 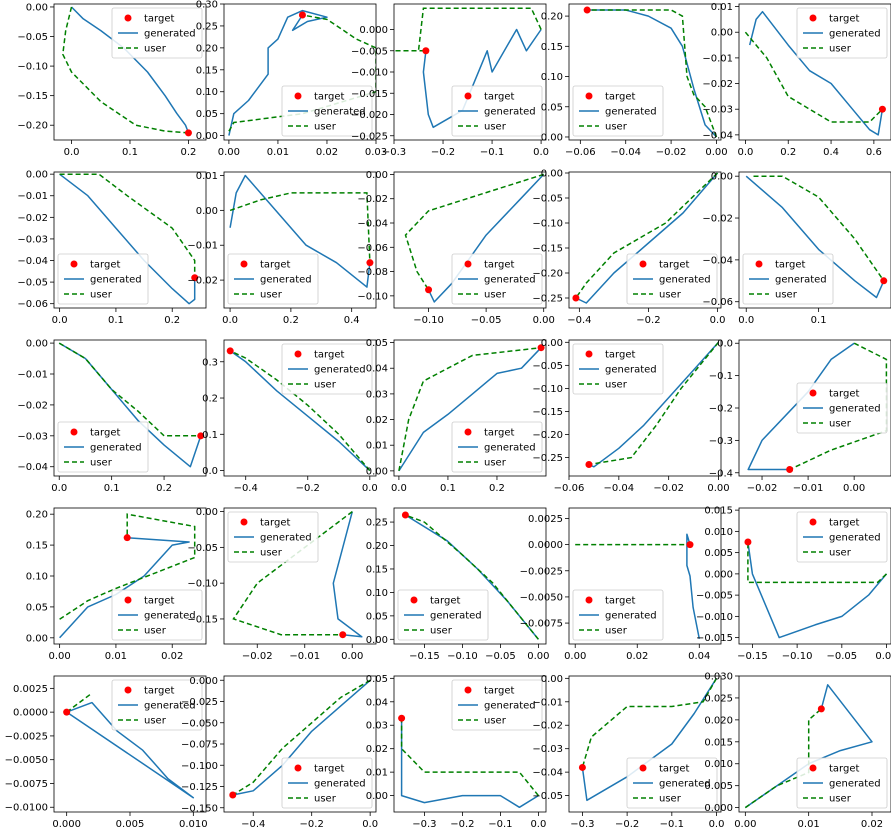 What do you see at coordinates (547, 726) in the screenshot?
I see `y-tick-label: −0.02` at bounding box center [547, 726].